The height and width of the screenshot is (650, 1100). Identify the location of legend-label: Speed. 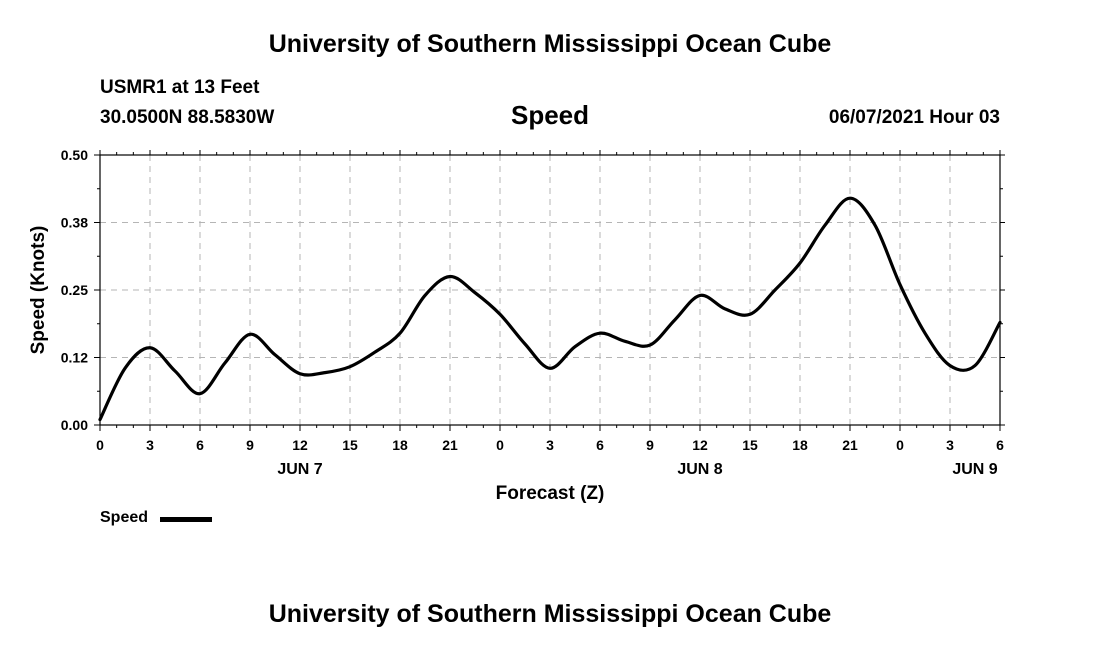
(124, 517).